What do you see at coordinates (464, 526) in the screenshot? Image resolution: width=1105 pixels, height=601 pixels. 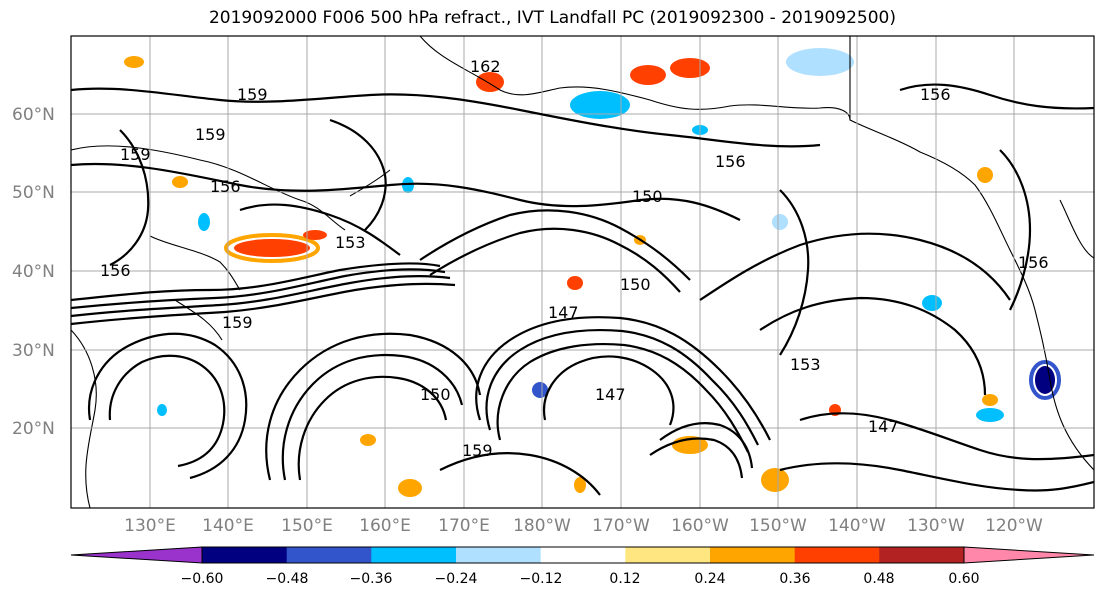 I see `lon-label: 170°E` at bounding box center [464, 526].